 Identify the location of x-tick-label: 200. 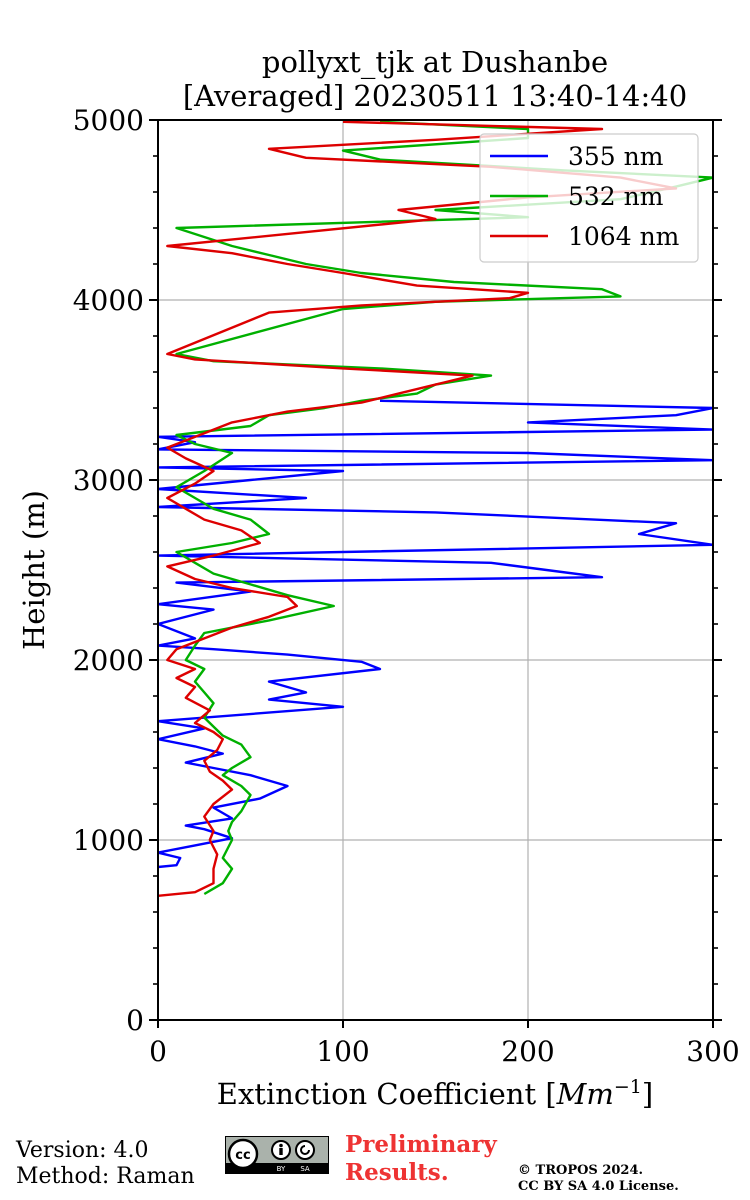
(527, 1051).